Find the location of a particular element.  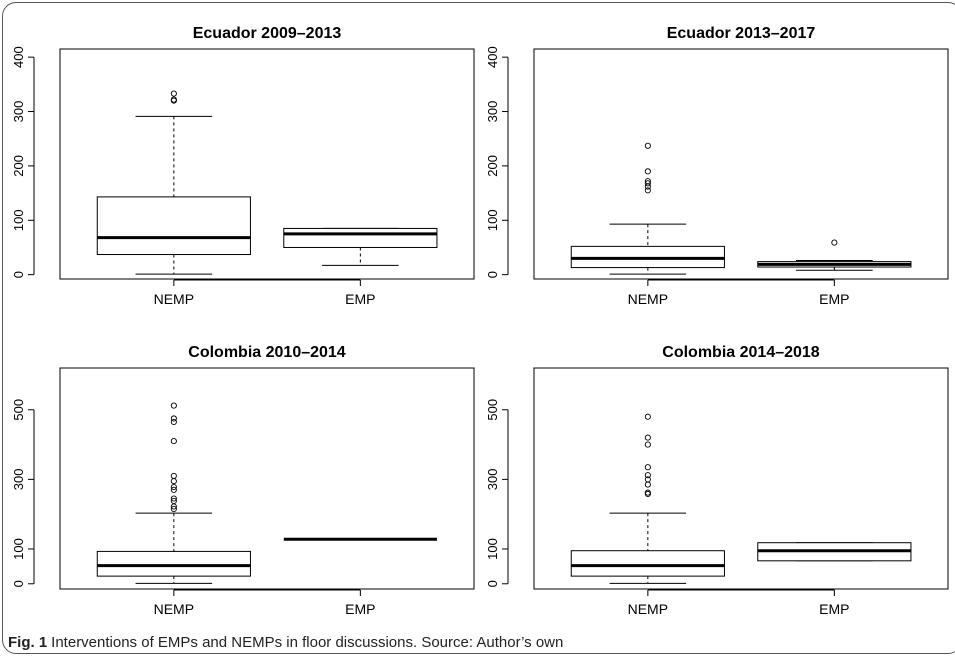

chart-title: Ecuador 2009–2013 is located at coordinates (267, 33).